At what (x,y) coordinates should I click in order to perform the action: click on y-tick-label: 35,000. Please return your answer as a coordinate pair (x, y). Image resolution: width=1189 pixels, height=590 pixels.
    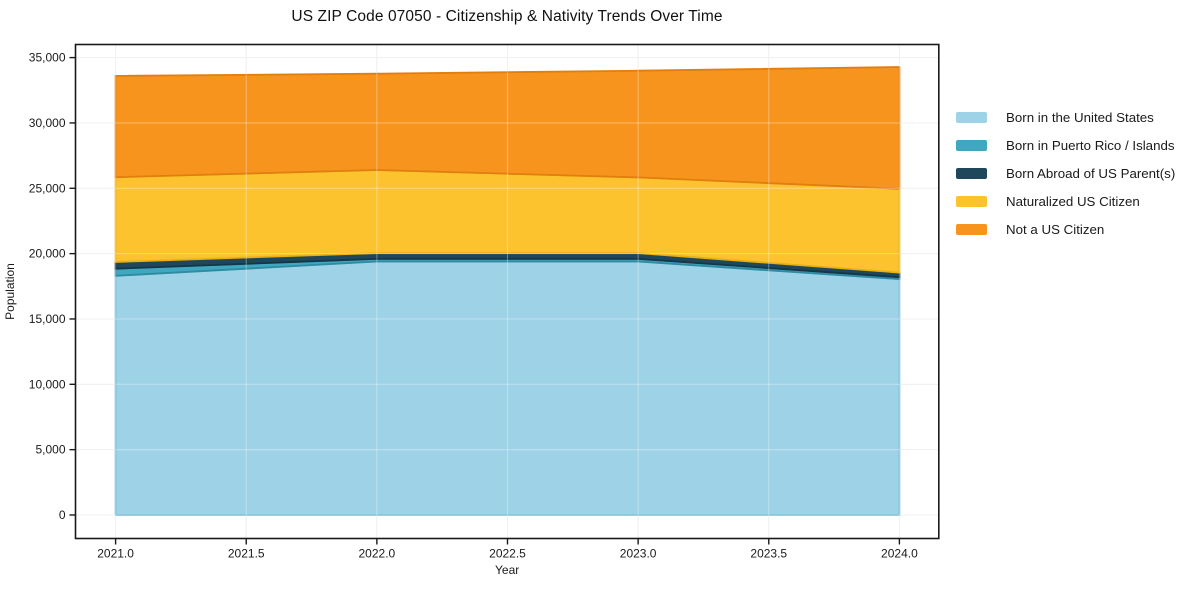
    Looking at the image, I should click on (47, 58).